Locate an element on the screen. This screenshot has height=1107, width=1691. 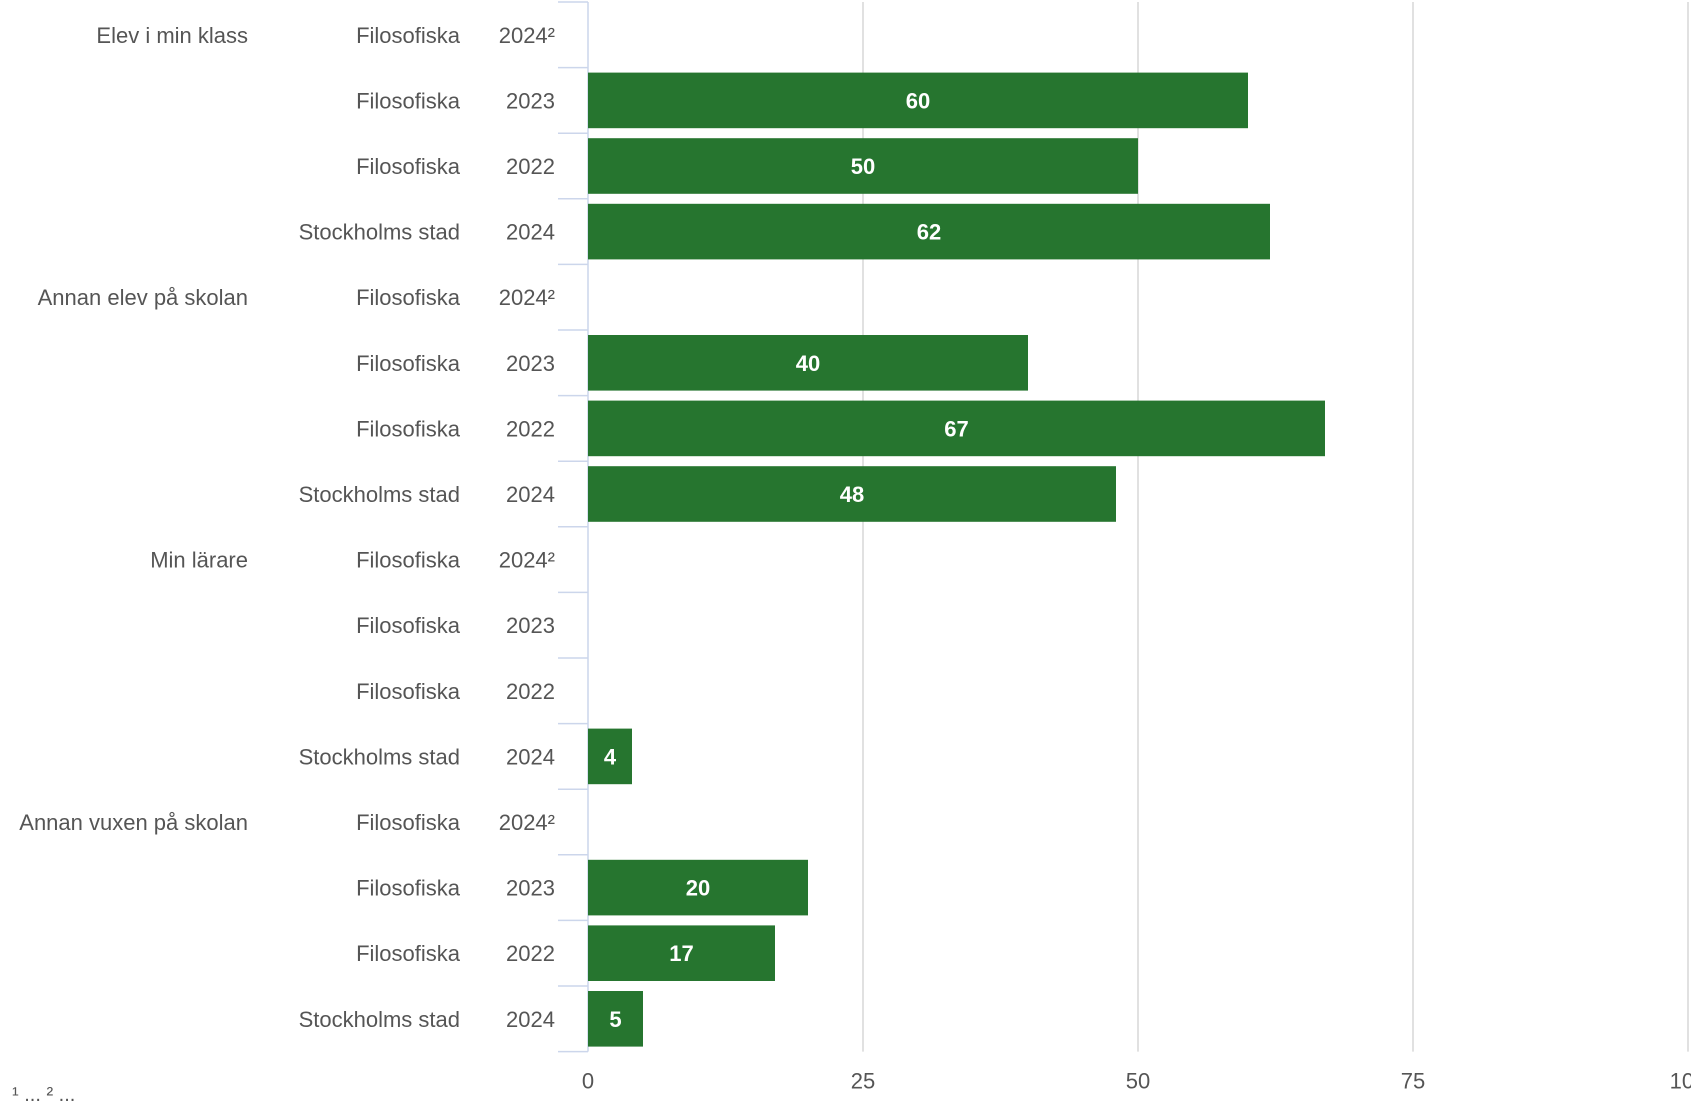
data-label: 67 is located at coordinates (956, 428).